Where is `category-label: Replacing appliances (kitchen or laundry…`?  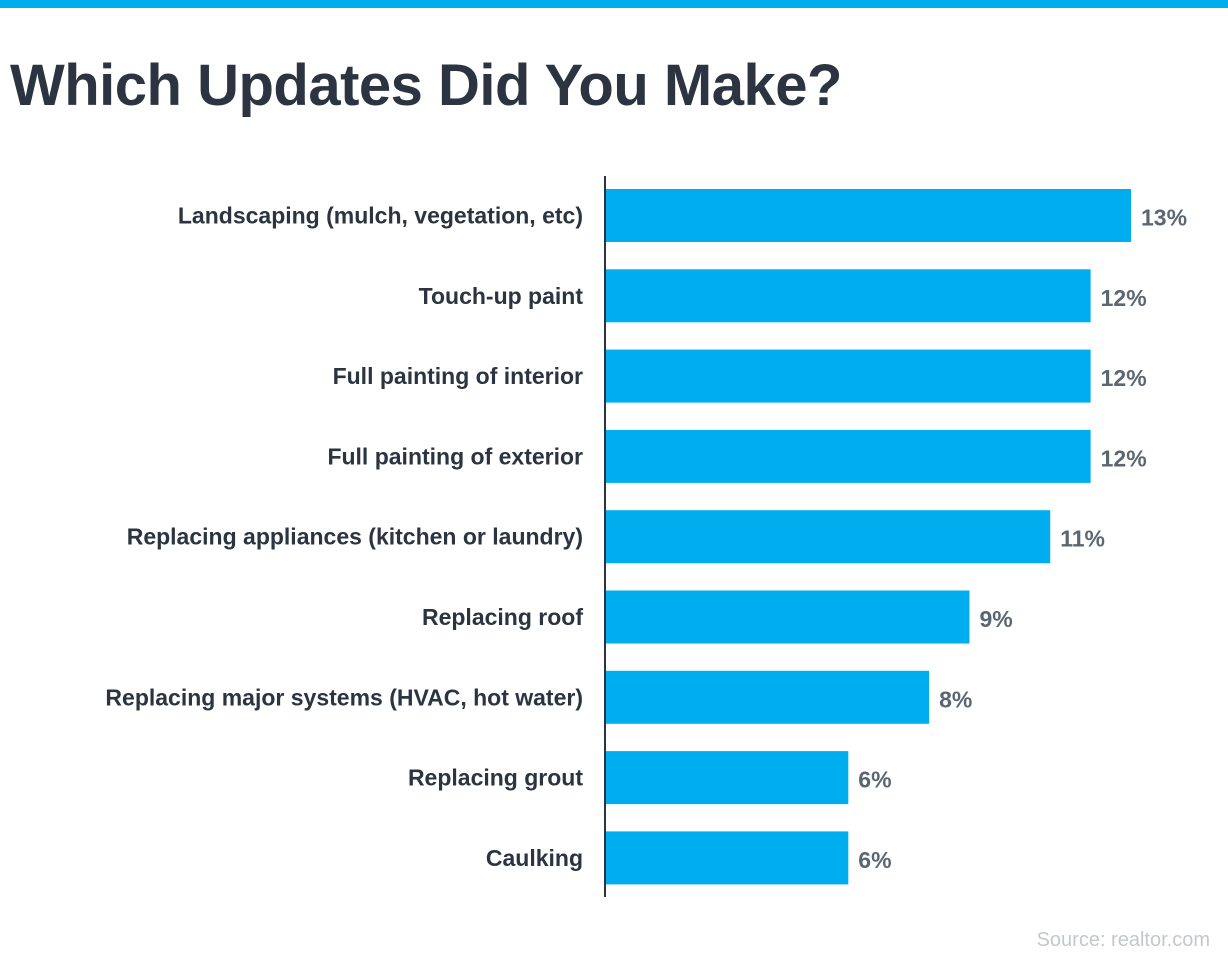
category-label: Replacing appliances (kitchen or laundry… is located at coordinates (355, 537).